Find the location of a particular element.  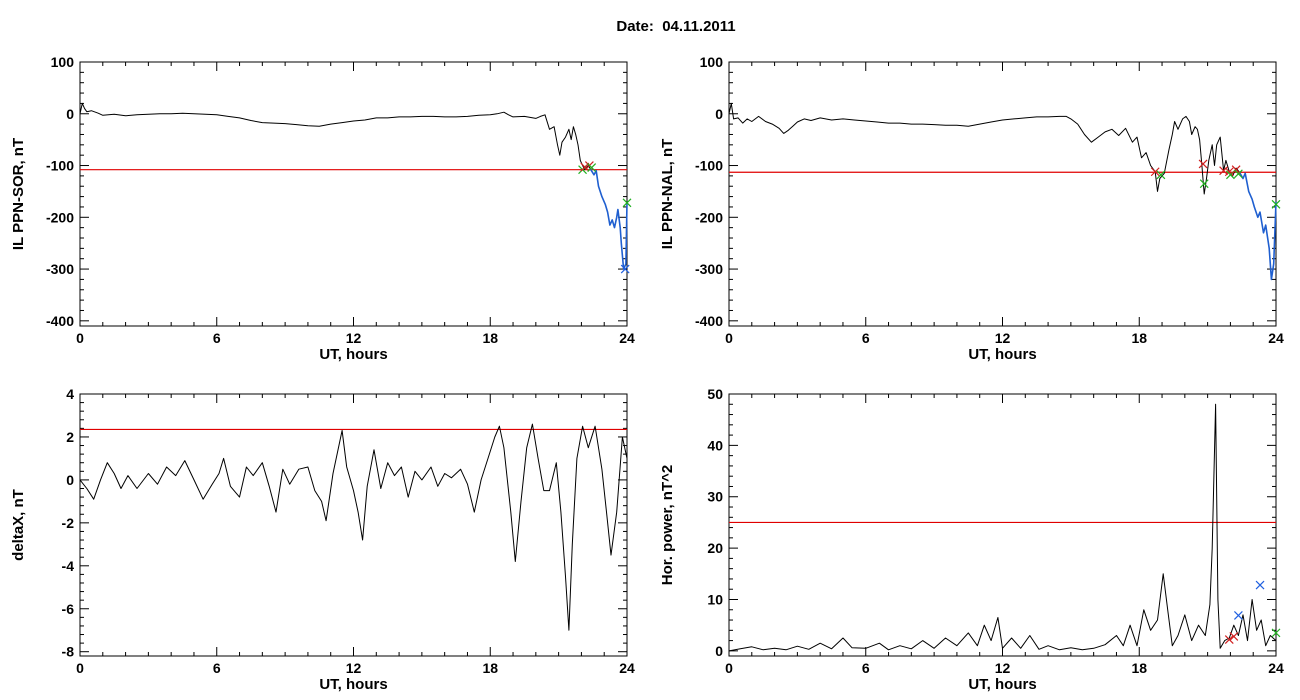

page-title: Date: 04.11.2011 is located at coordinates (676, 26).